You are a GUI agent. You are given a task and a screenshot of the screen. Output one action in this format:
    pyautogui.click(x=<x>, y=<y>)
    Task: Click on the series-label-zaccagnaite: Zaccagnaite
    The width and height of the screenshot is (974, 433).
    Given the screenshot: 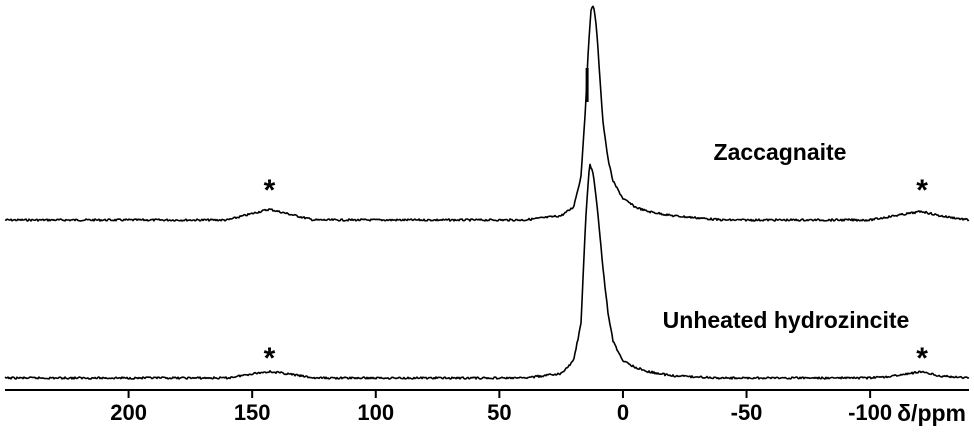 What is the action you would take?
    pyautogui.click(x=780, y=152)
    